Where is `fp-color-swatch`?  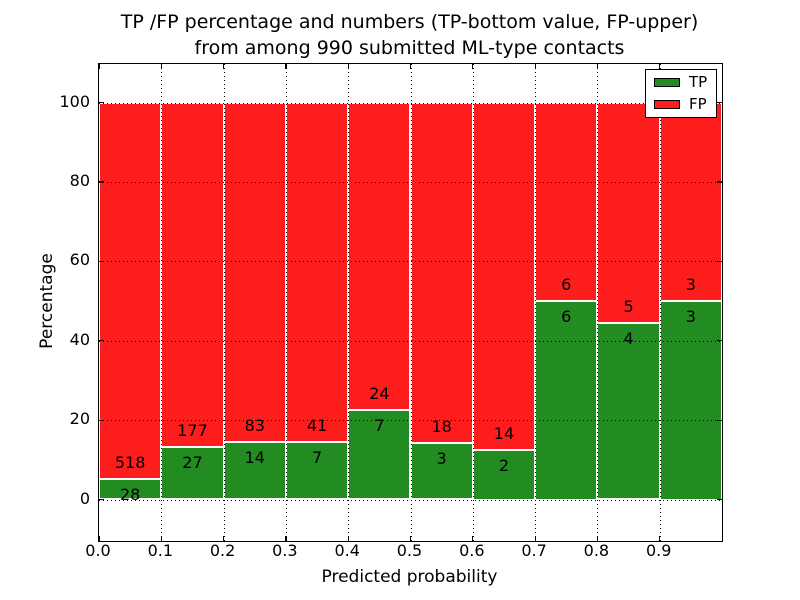 fp-color-swatch is located at coordinates (667, 104).